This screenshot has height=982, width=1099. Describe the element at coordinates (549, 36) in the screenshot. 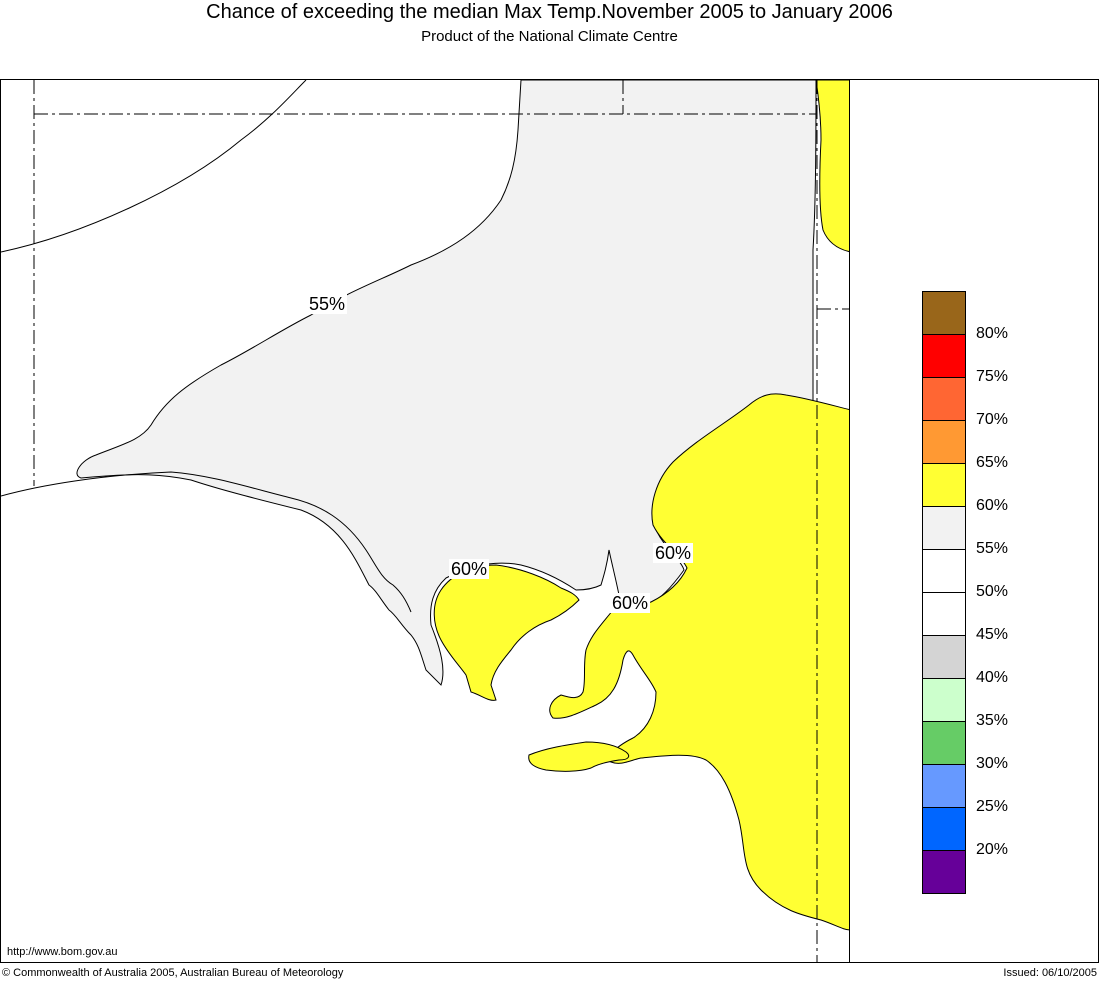

I see `chart-subtitle: Product of the National Climate Centre` at that location.